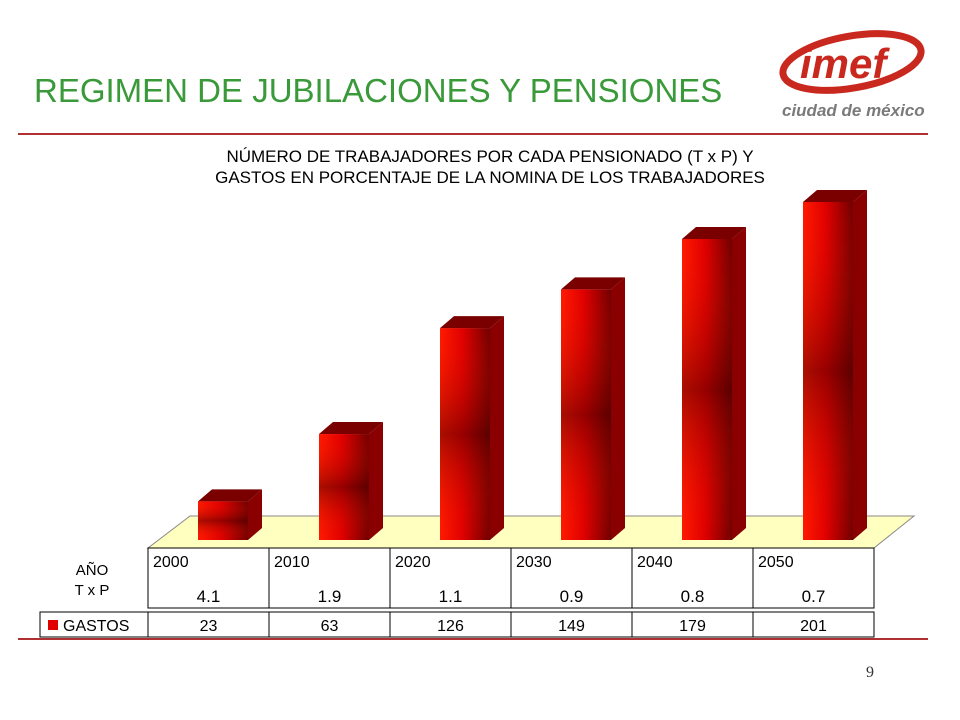  What do you see at coordinates (330, 596) in the screenshot?
I see `txp-value: 1.9` at bounding box center [330, 596].